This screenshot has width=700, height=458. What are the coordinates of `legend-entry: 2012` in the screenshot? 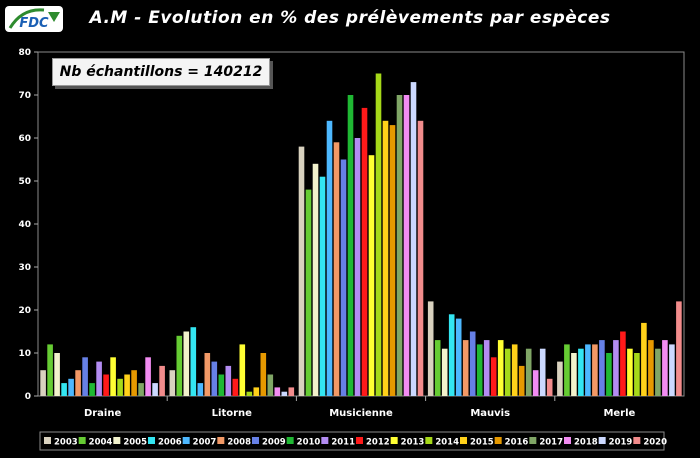 It's located at (378, 443).